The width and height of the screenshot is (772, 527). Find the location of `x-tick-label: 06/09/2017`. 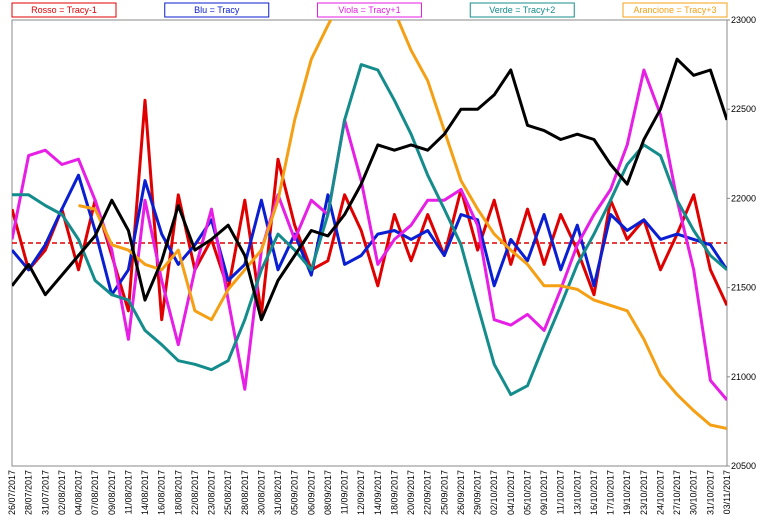

x-tick-label: 06/09/2017 is located at coordinates (311, 492).